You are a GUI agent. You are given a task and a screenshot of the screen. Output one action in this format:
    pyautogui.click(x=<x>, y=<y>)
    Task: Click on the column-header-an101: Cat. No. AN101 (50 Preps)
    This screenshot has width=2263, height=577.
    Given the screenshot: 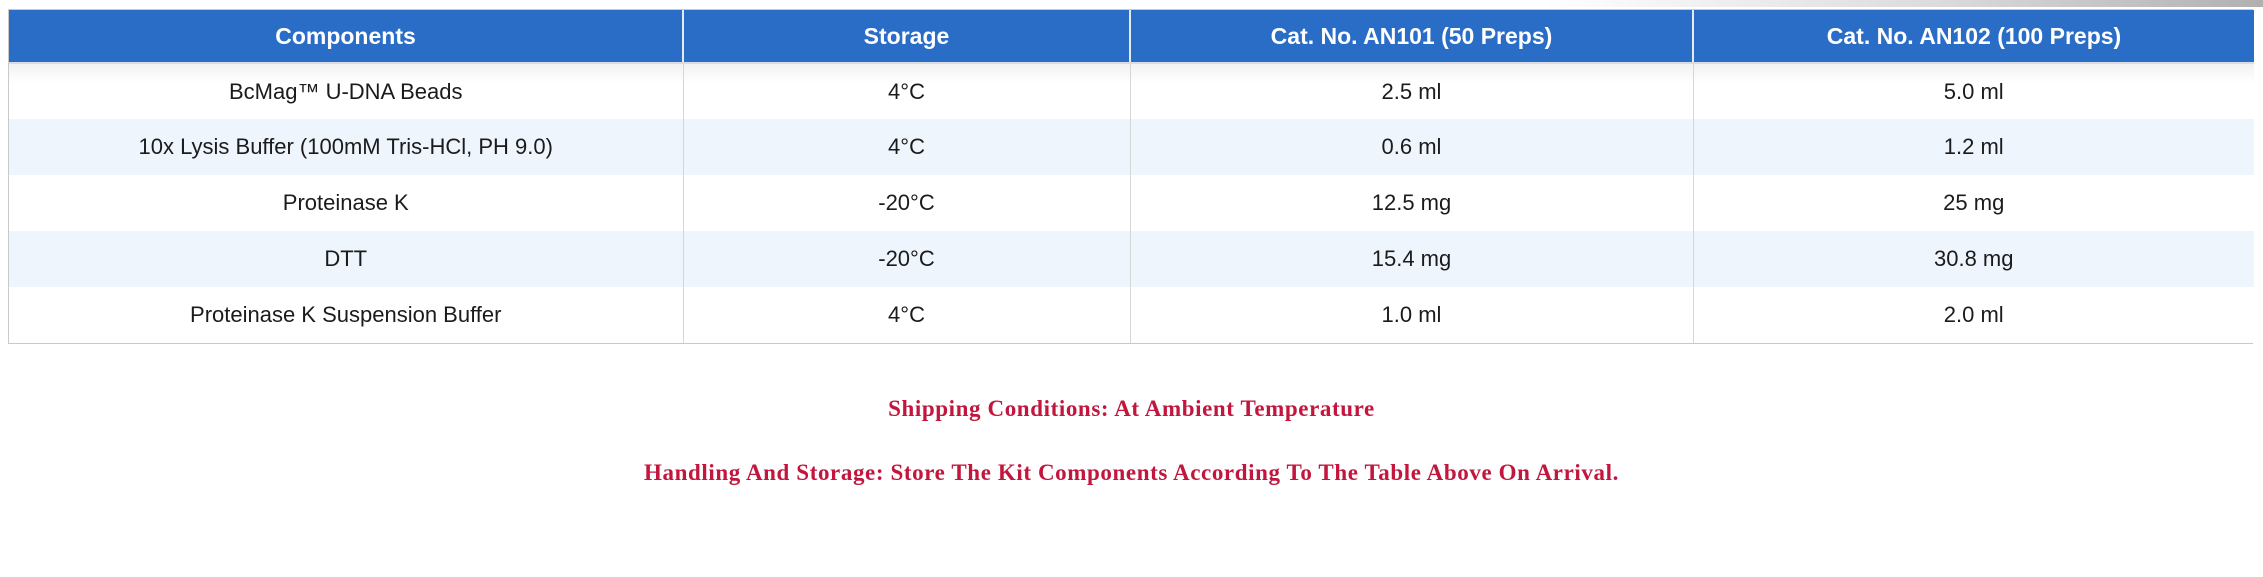 What is the action you would take?
    pyautogui.click(x=1412, y=37)
    